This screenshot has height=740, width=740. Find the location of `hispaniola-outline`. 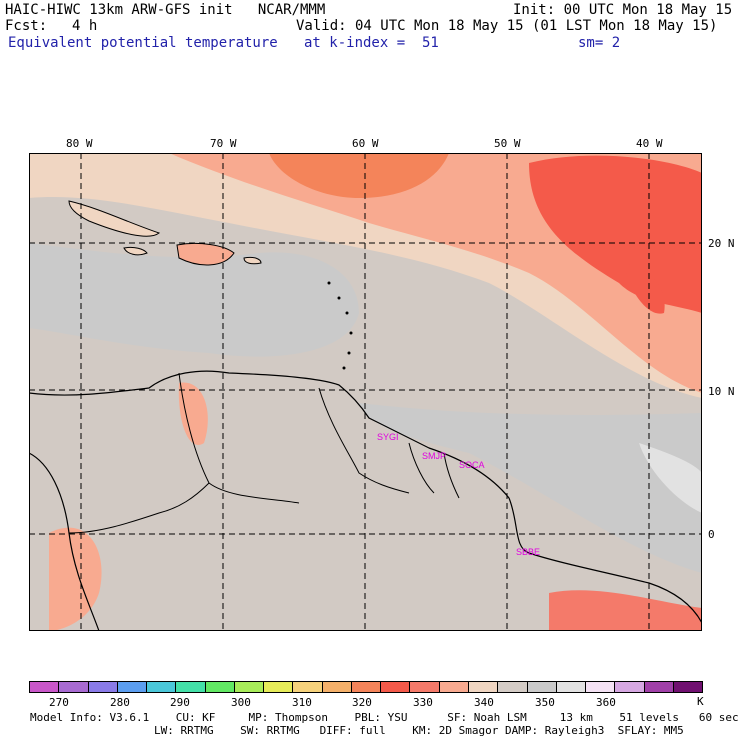

hispaniola-outline is located at coordinates (205, 254).